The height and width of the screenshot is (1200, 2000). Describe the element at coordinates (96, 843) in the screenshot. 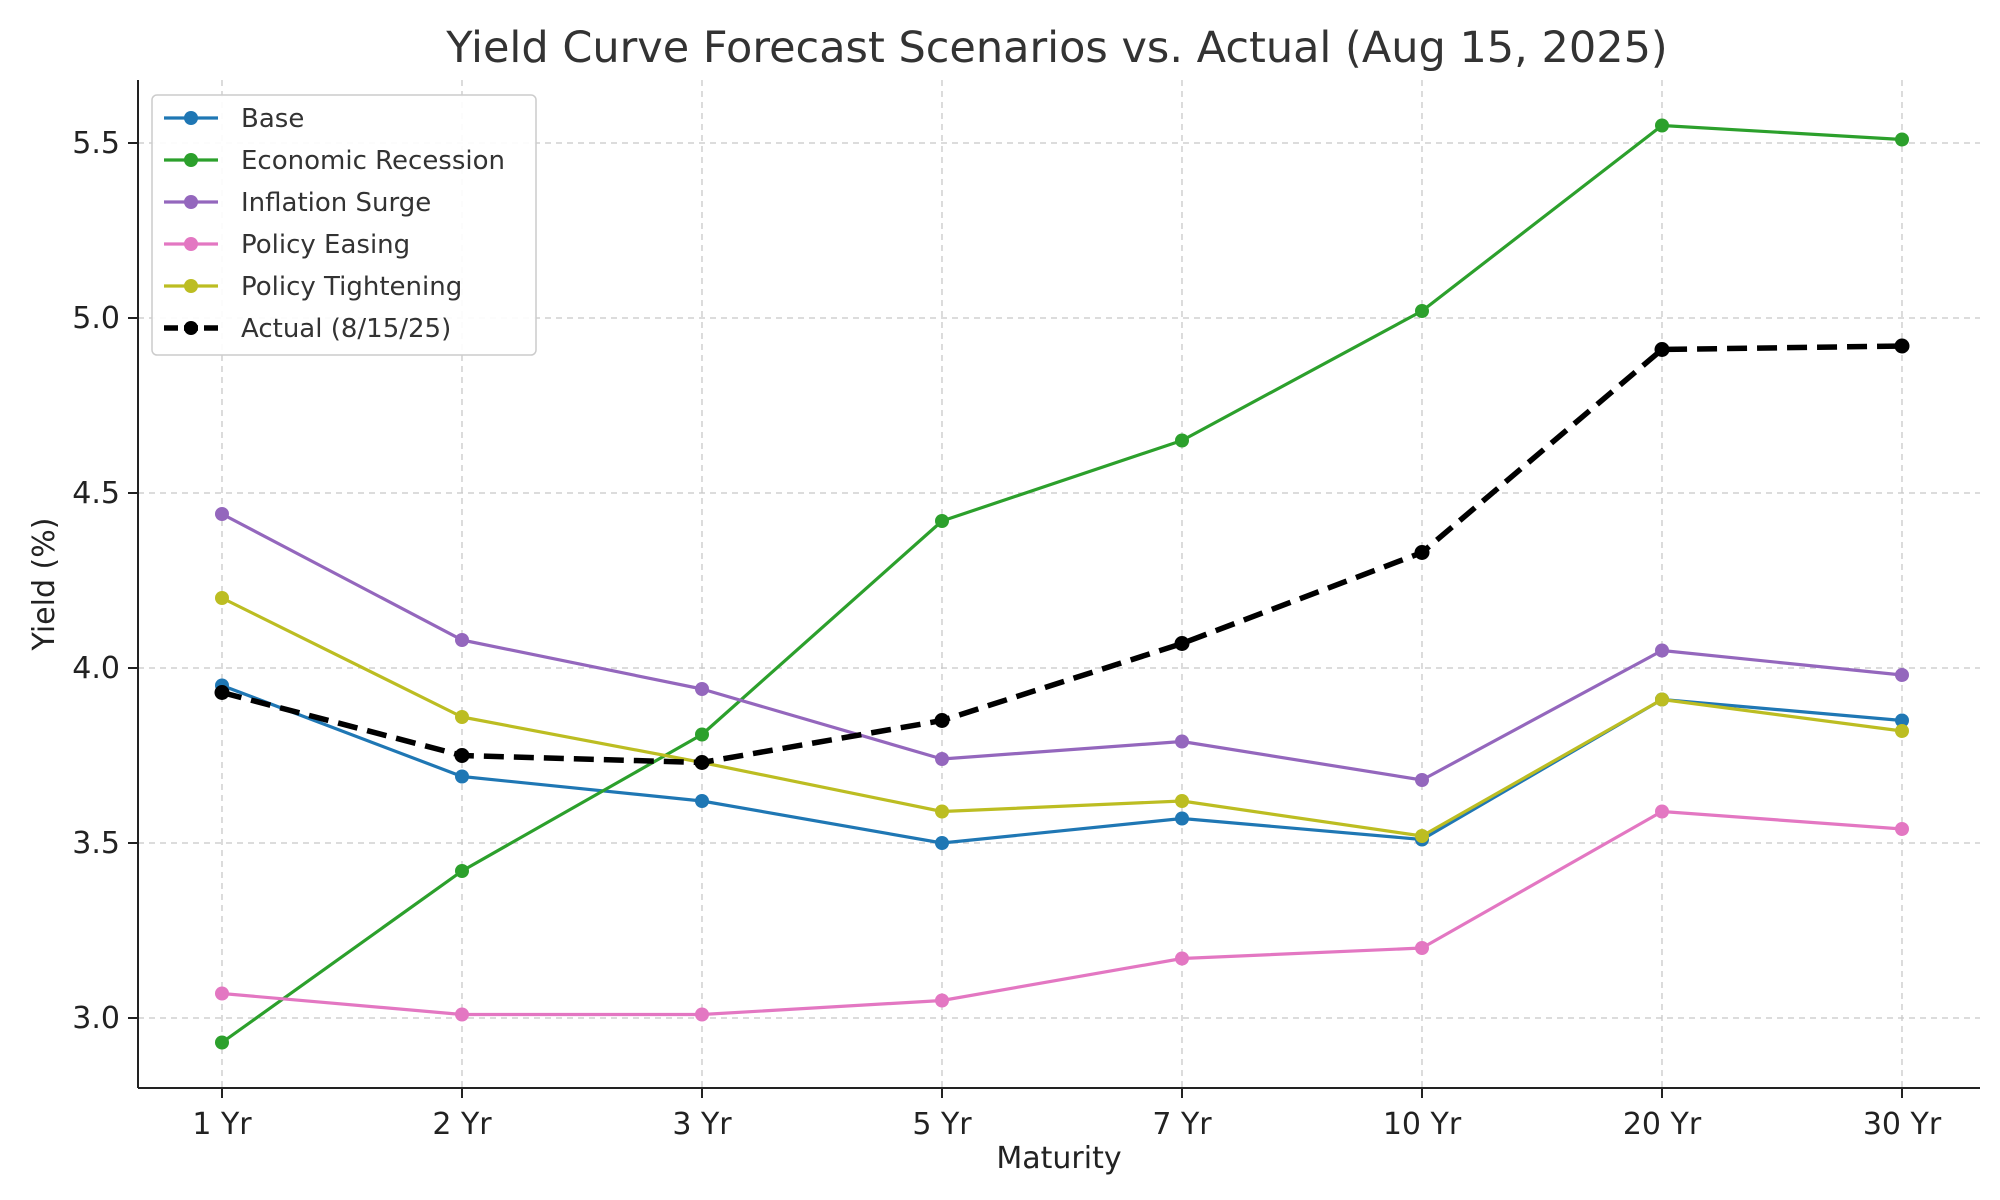

I see `y-tick-label: 3.5` at that location.